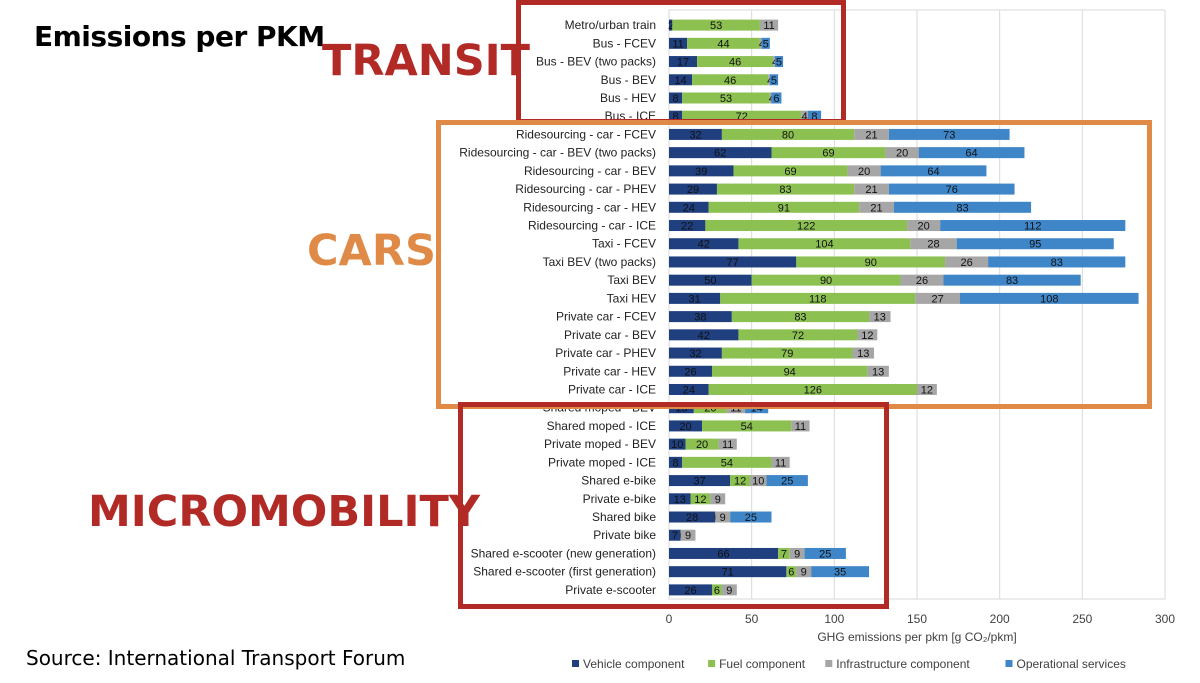 The width and height of the screenshot is (1200, 683). What do you see at coordinates (949, 135) in the screenshot?
I see `data-label: 73` at bounding box center [949, 135].